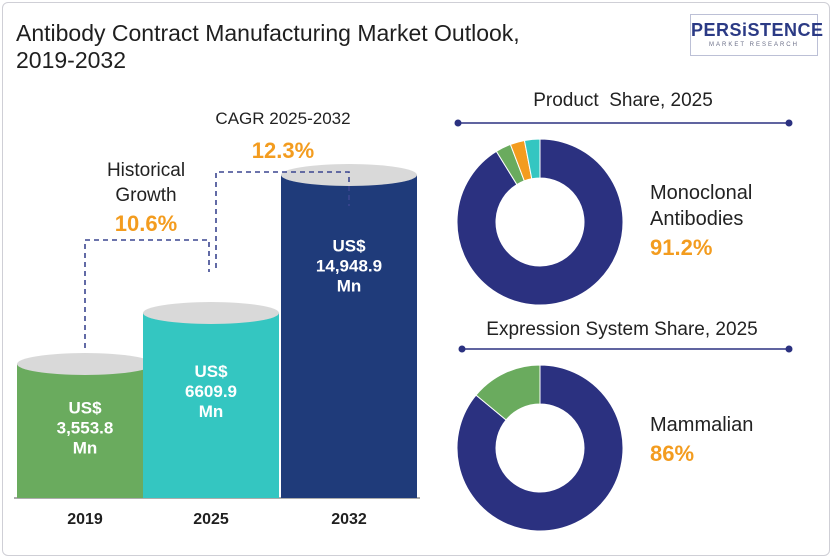 The width and height of the screenshot is (834, 560). I want to click on product-callout-line1: Monoclonal, so click(701, 193).